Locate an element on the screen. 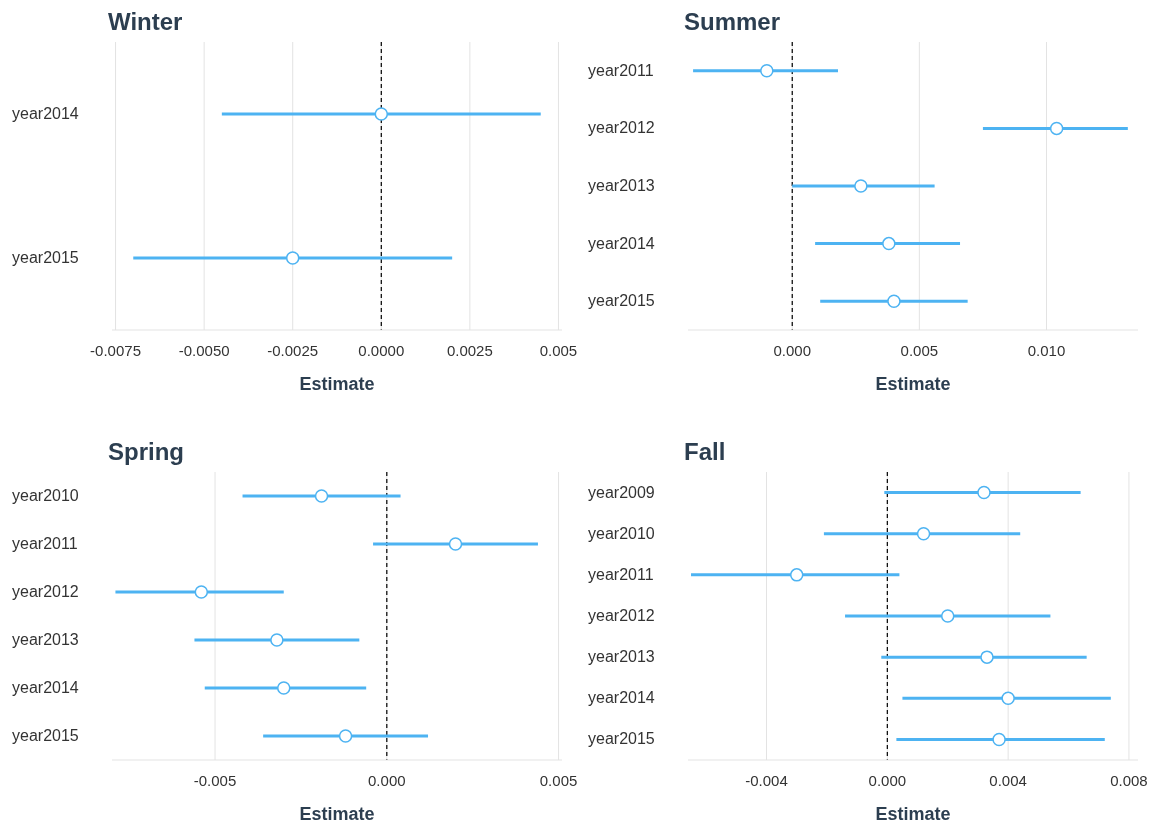 The width and height of the screenshot is (1153, 832). x-tick-label: 0.0000 is located at coordinates (381, 350).